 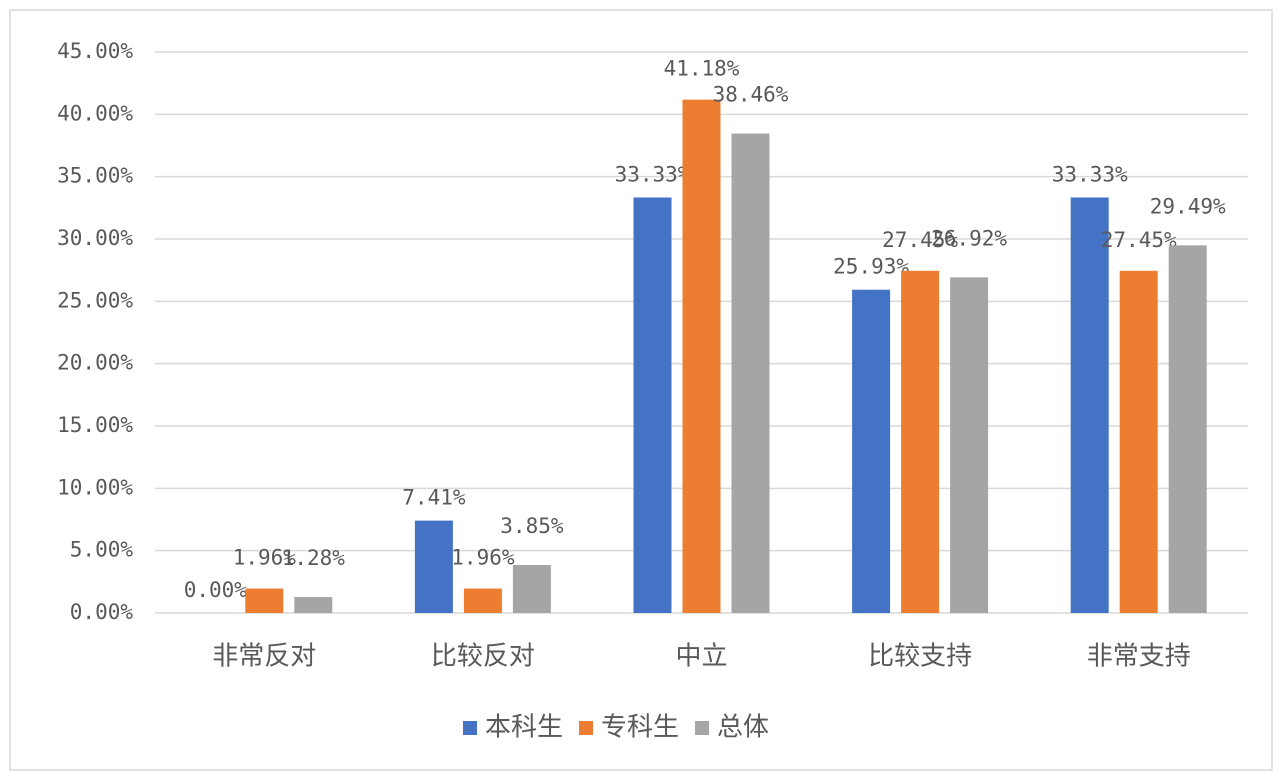 I want to click on data-label: 3.85%, so click(x=532, y=526).